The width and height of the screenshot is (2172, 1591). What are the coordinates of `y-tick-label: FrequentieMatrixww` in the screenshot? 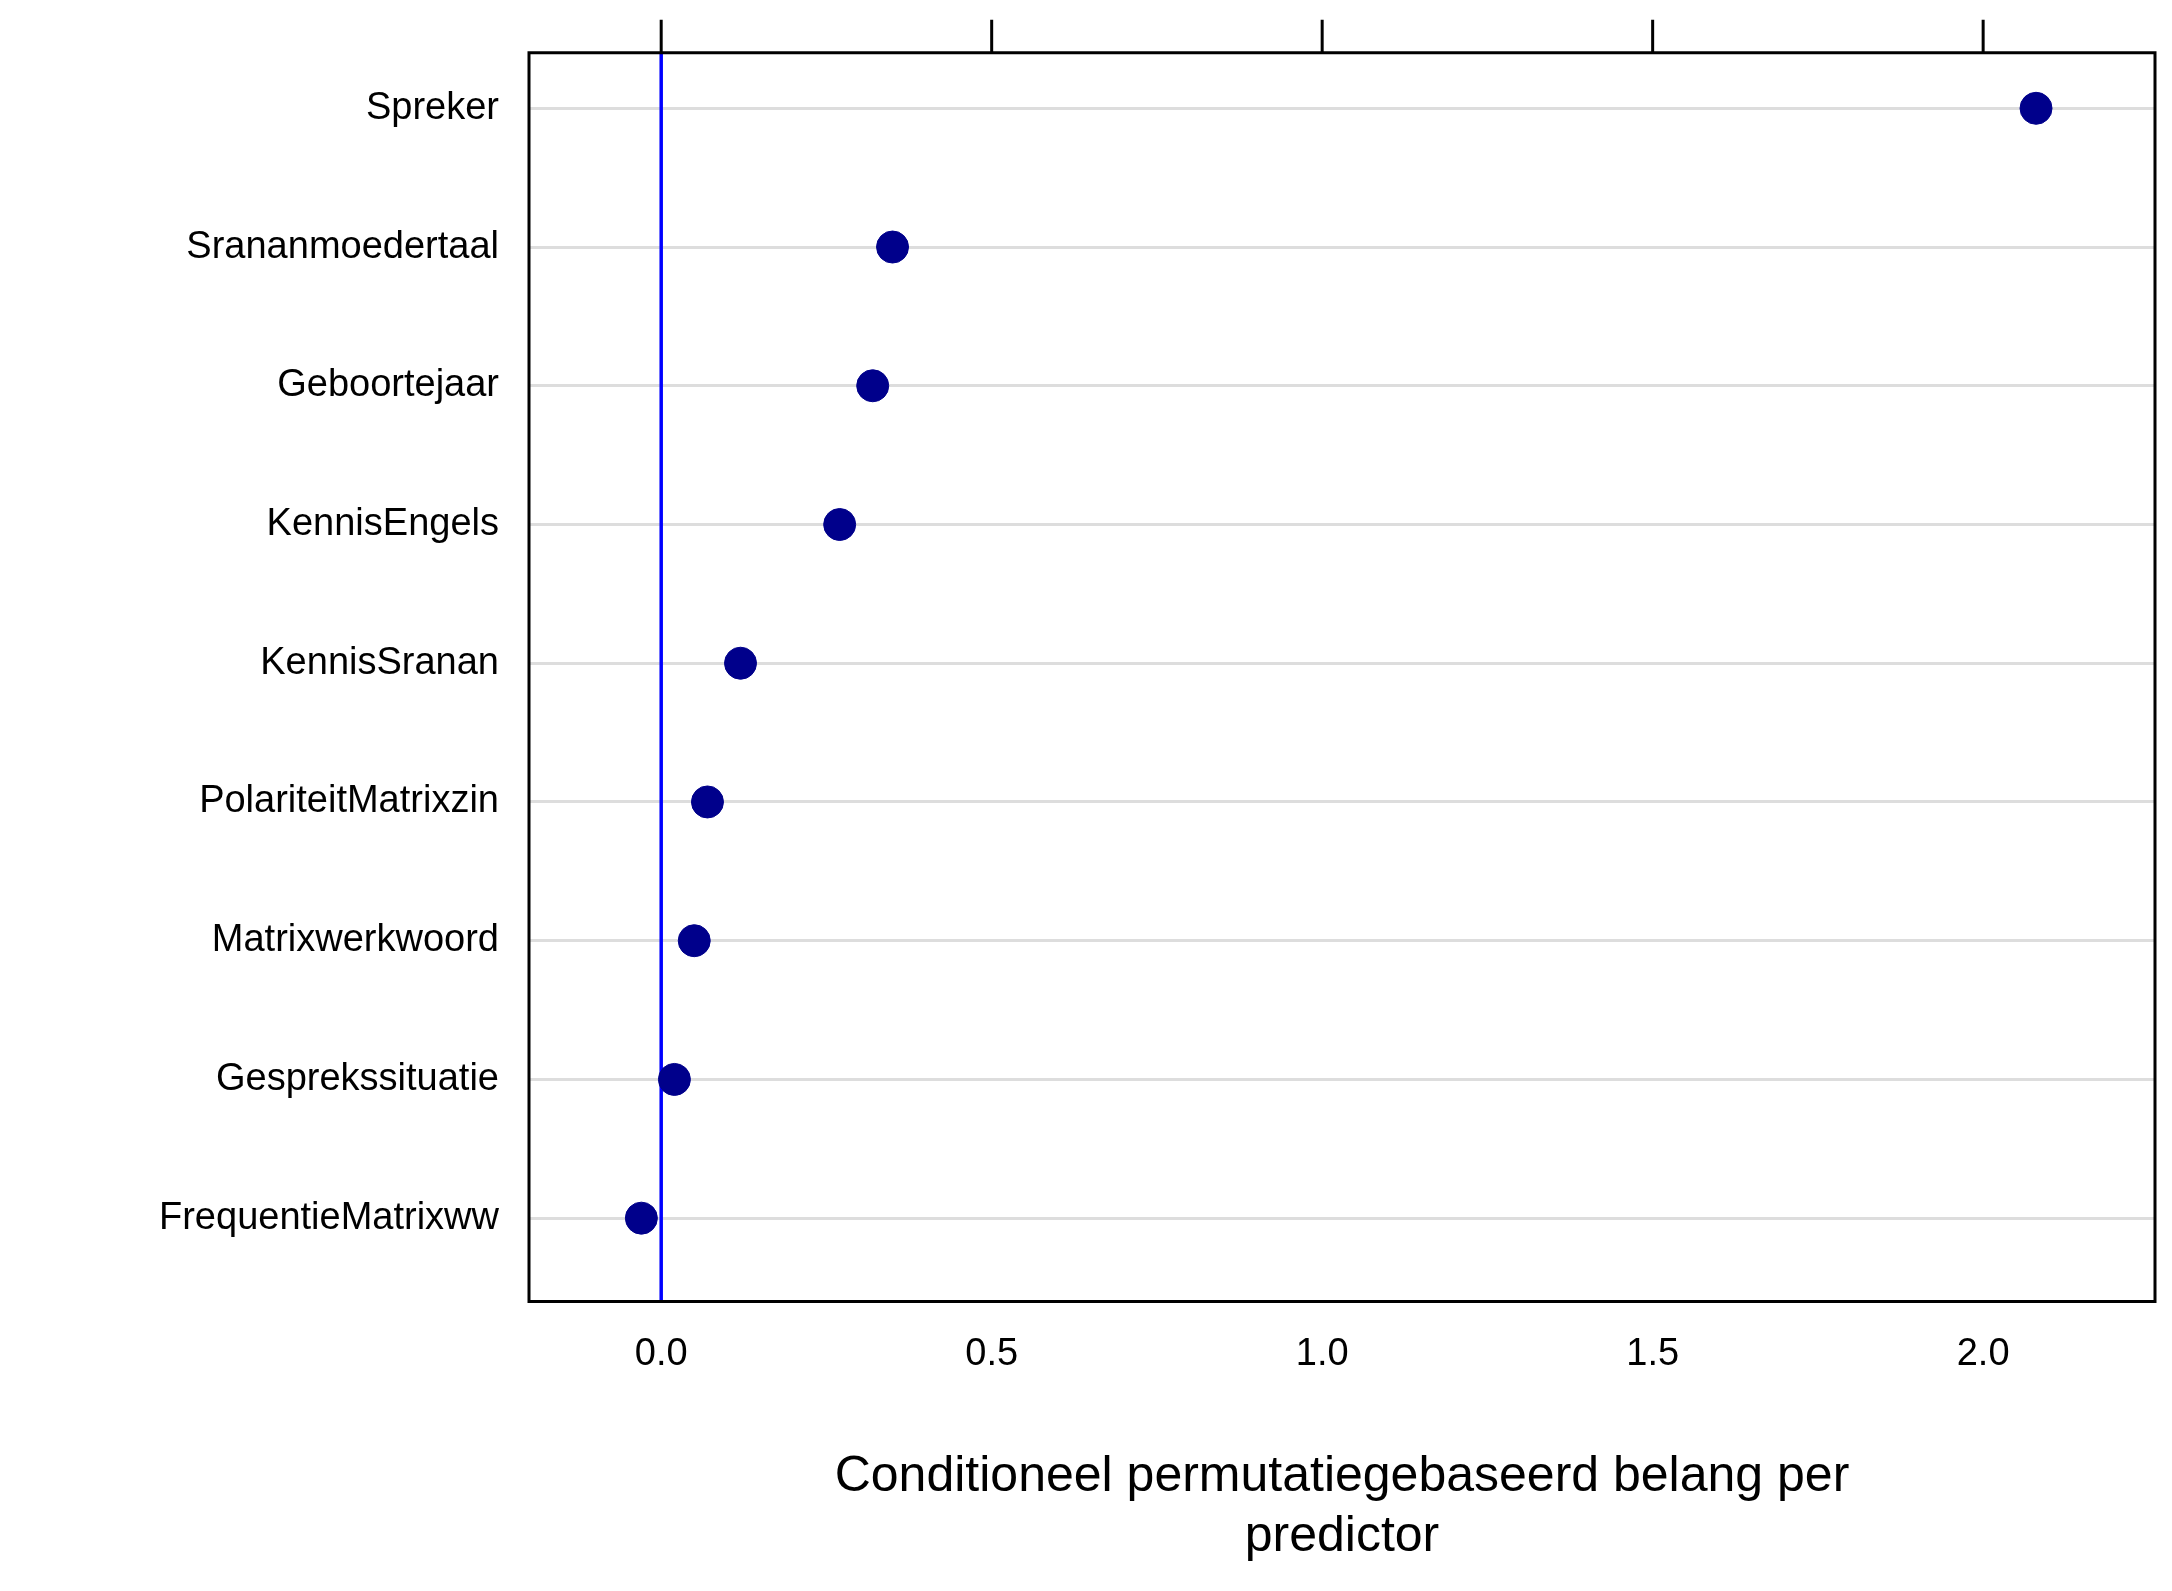 It's located at (329, 1215).